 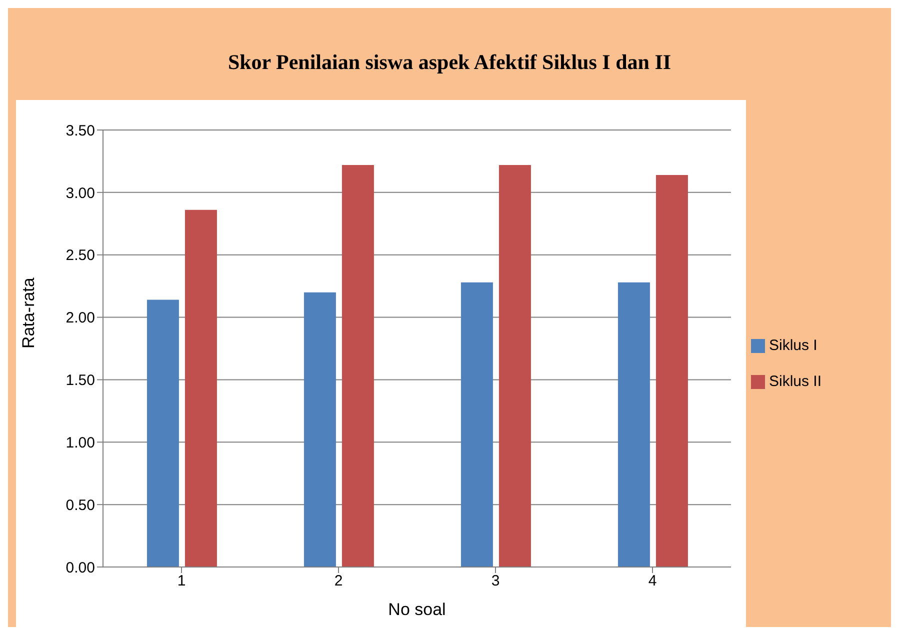 I want to click on x-tick-label: 3, so click(x=495, y=581).